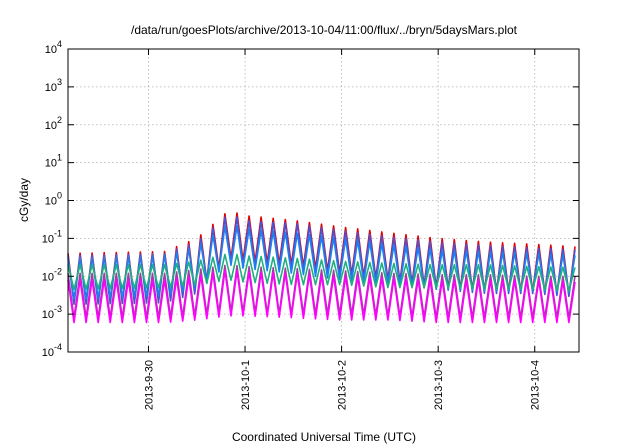 The height and width of the screenshot is (448, 640). I want to click on y-tick-label: 10⁻¹, so click(52, 236).